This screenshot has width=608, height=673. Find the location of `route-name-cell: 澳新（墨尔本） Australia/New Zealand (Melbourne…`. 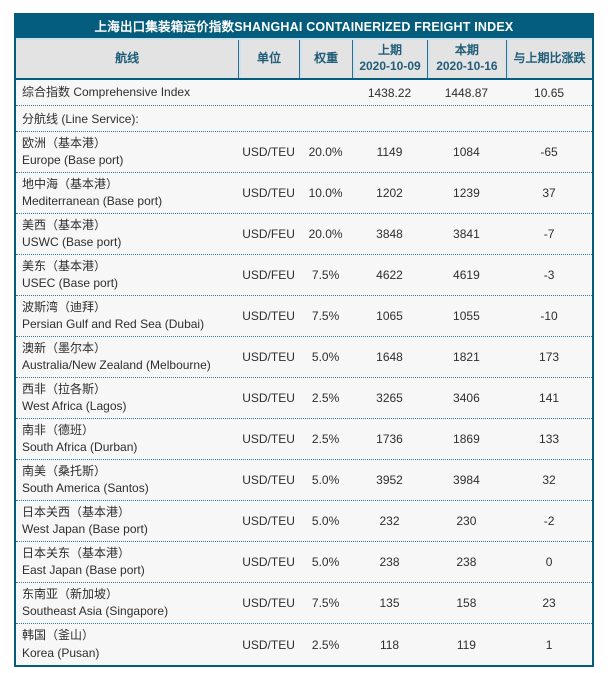

route-name-cell: 澳新（墨尔本） Australia/New Zealand (Melbourne… is located at coordinates (127, 357).